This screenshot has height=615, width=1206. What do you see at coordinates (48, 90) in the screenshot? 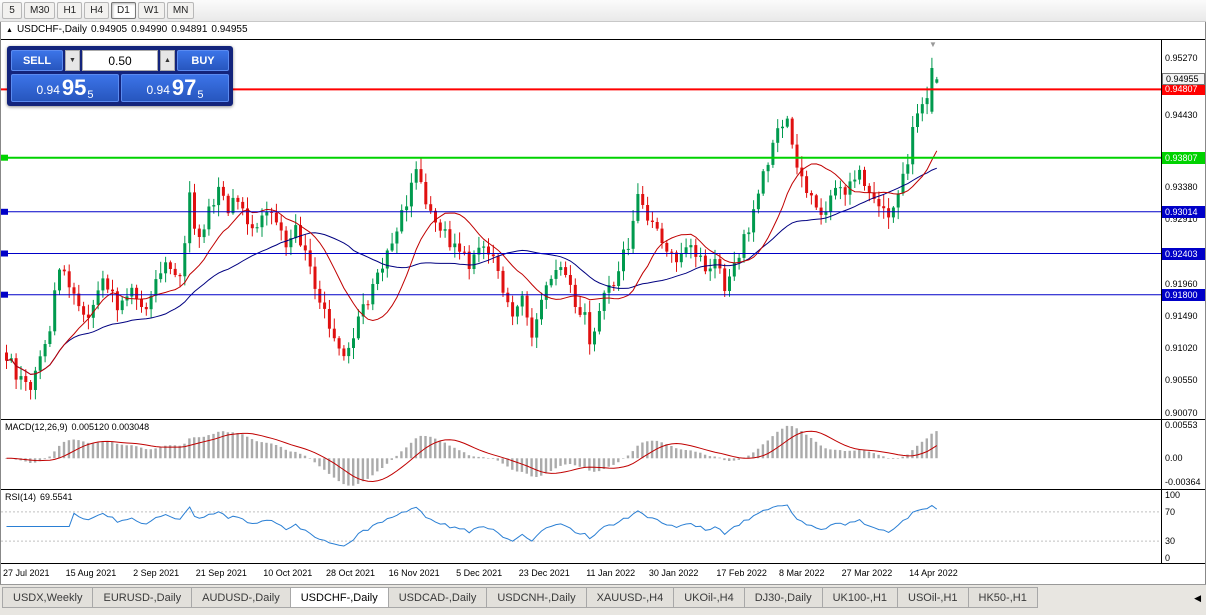
I see `sell-price-prefix: 0.94` at bounding box center [48, 90].